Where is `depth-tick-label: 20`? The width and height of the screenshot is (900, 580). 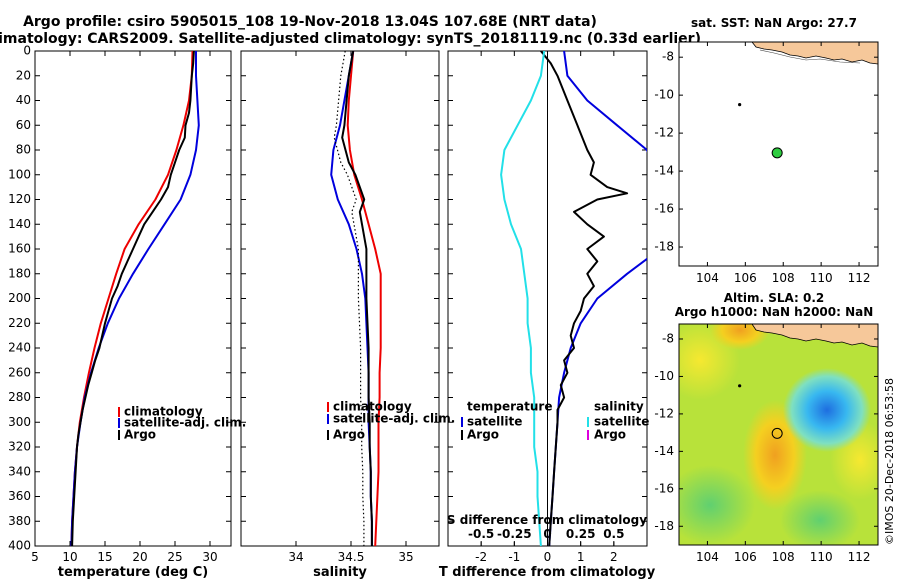
depth-tick-label: 20 is located at coordinates (23, 75).